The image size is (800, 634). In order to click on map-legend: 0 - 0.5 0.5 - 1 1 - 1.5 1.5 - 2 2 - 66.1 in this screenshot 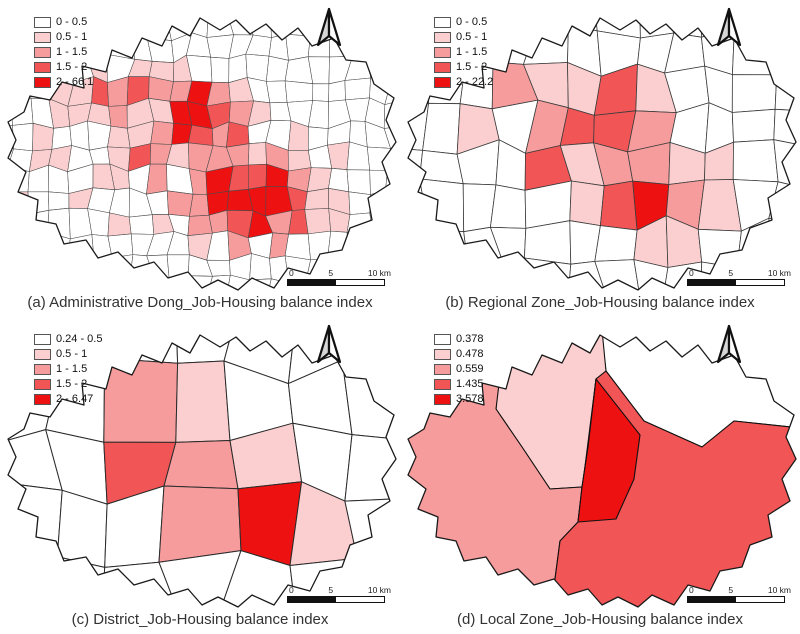, I will do `click(63, 52)`.